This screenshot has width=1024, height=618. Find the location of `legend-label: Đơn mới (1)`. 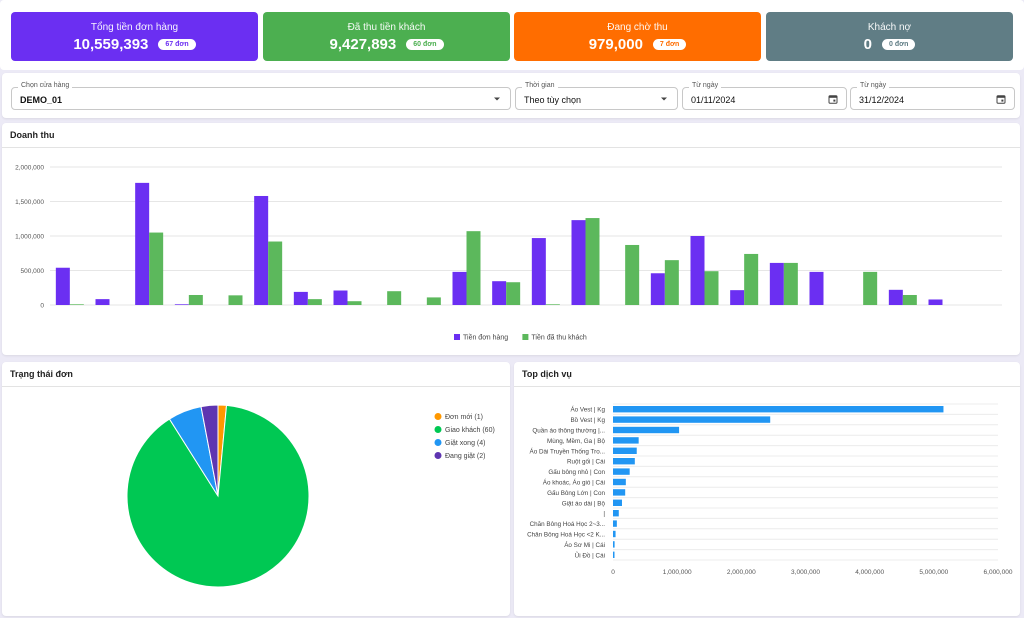

legend-label: Đơn mới (1) is located at coordinates (464, 417).